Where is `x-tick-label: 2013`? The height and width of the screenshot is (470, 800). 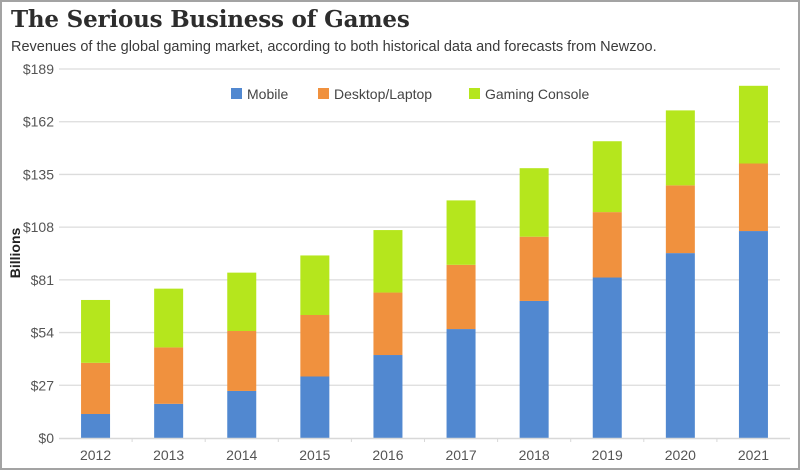
x-tick-label: 2013 is located at coordinates (168, 455).